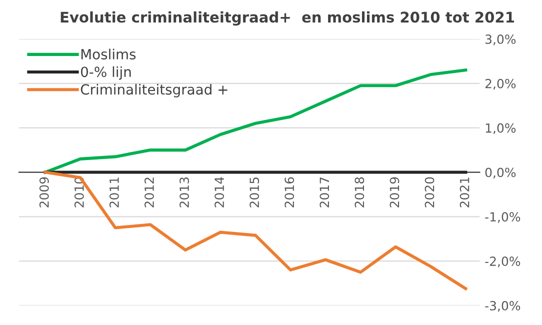 Image resolution: width=542 pixels, height=325 pixels. I want to click on x-tick-label: 2020, so click(429, 192).